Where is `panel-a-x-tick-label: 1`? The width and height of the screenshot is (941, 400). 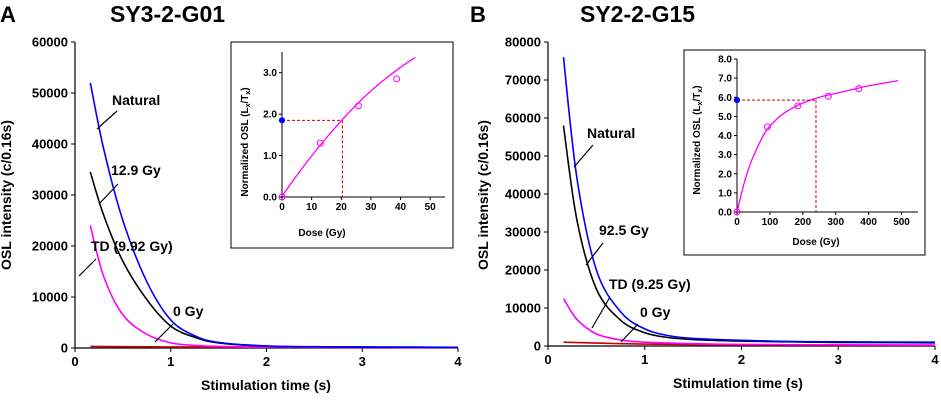
panel-a-x-tick-label: 1 is located at coordinates (170, 361).